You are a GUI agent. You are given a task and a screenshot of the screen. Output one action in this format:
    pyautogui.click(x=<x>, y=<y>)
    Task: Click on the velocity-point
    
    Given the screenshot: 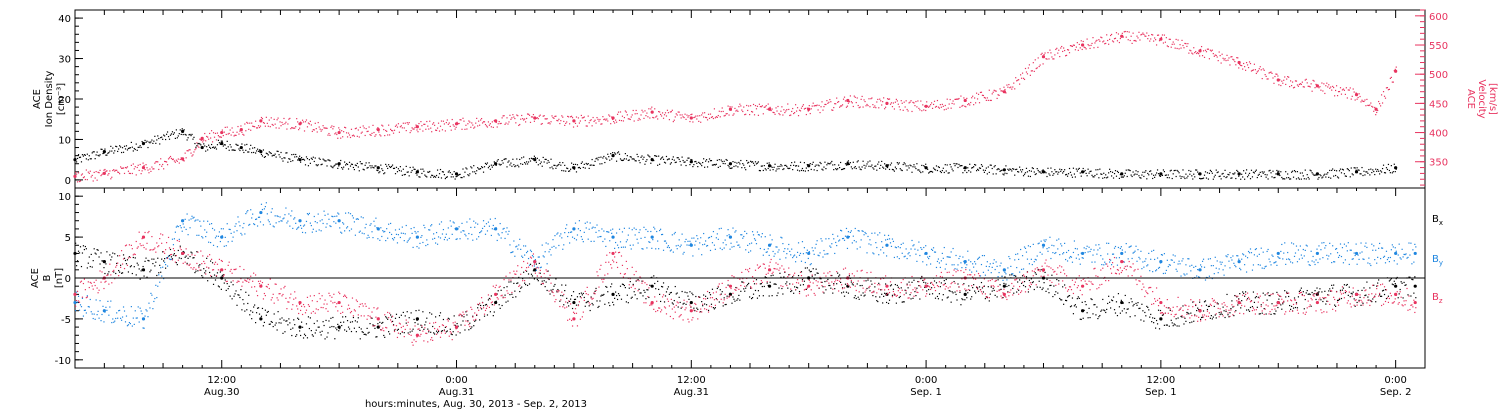 What is the action you would take?
    pyautogui.click(x=965, y=100)
    